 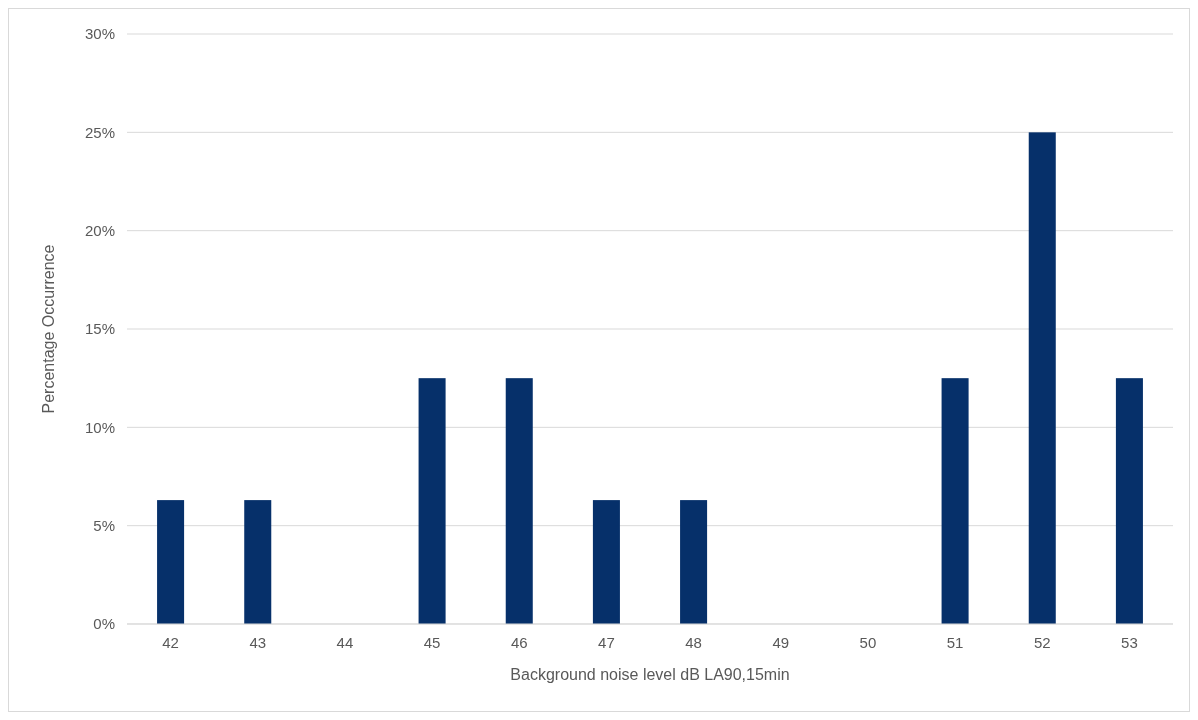 What do you see at coordinates (99, 34) in the screenshot?
I see `y-tick-label: 30%` at bounding box center [99, 34].